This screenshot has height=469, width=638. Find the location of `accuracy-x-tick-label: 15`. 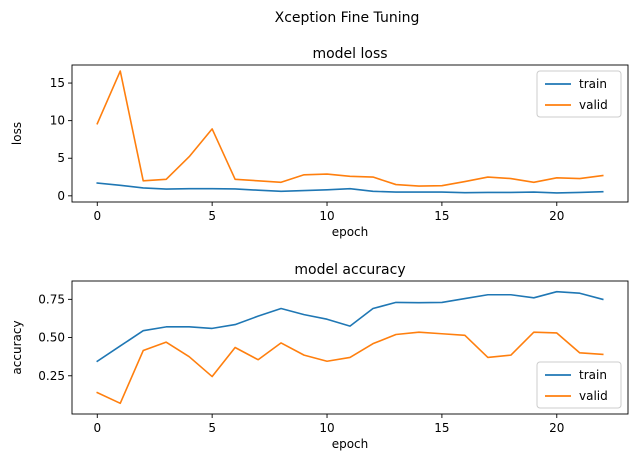

accuracy-x-tick-label: 15 is located at coordinates (441, 428).